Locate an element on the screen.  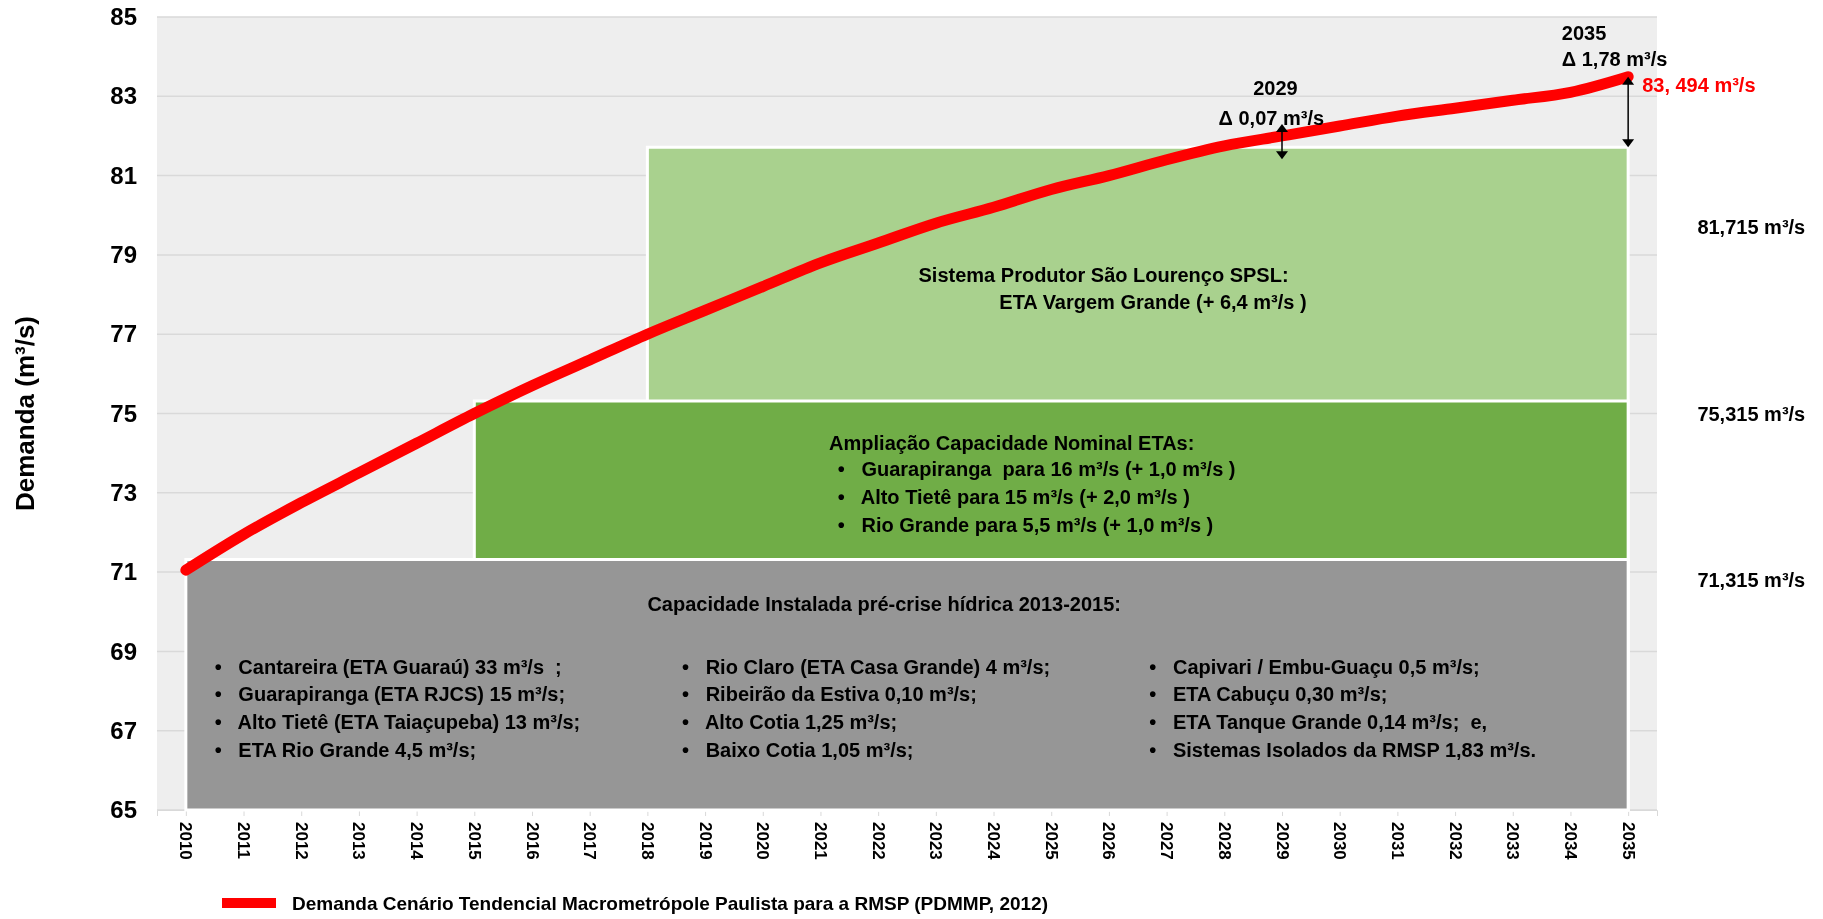
annotation: • Cantareira (ETA Guaraú) 33 m³/s ; is located at coordinates (388, 667).